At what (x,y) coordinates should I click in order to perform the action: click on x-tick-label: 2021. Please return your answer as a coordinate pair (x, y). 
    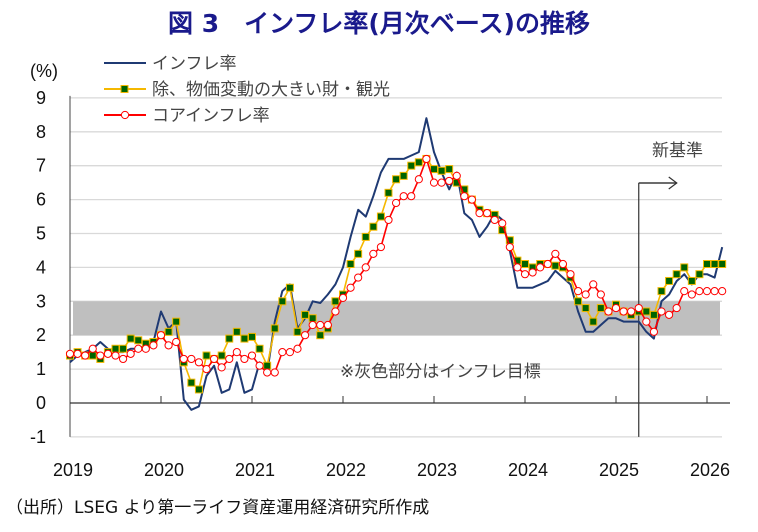
    Looking at the image, I should click on (255, 470).